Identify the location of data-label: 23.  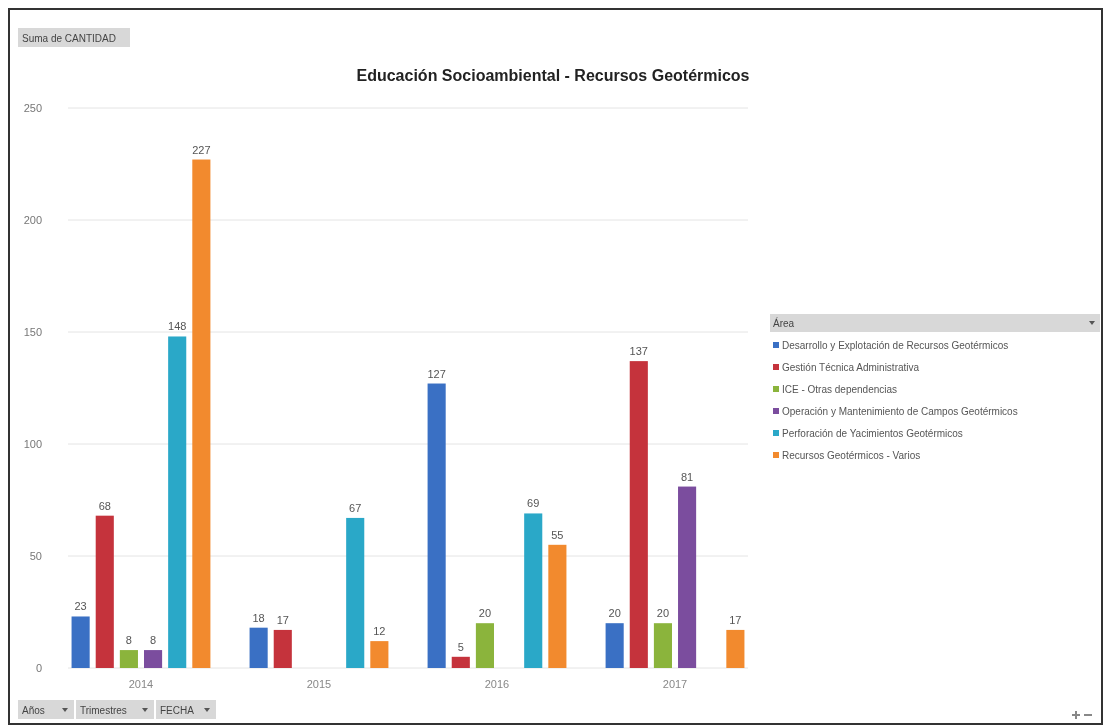
(80, 606).